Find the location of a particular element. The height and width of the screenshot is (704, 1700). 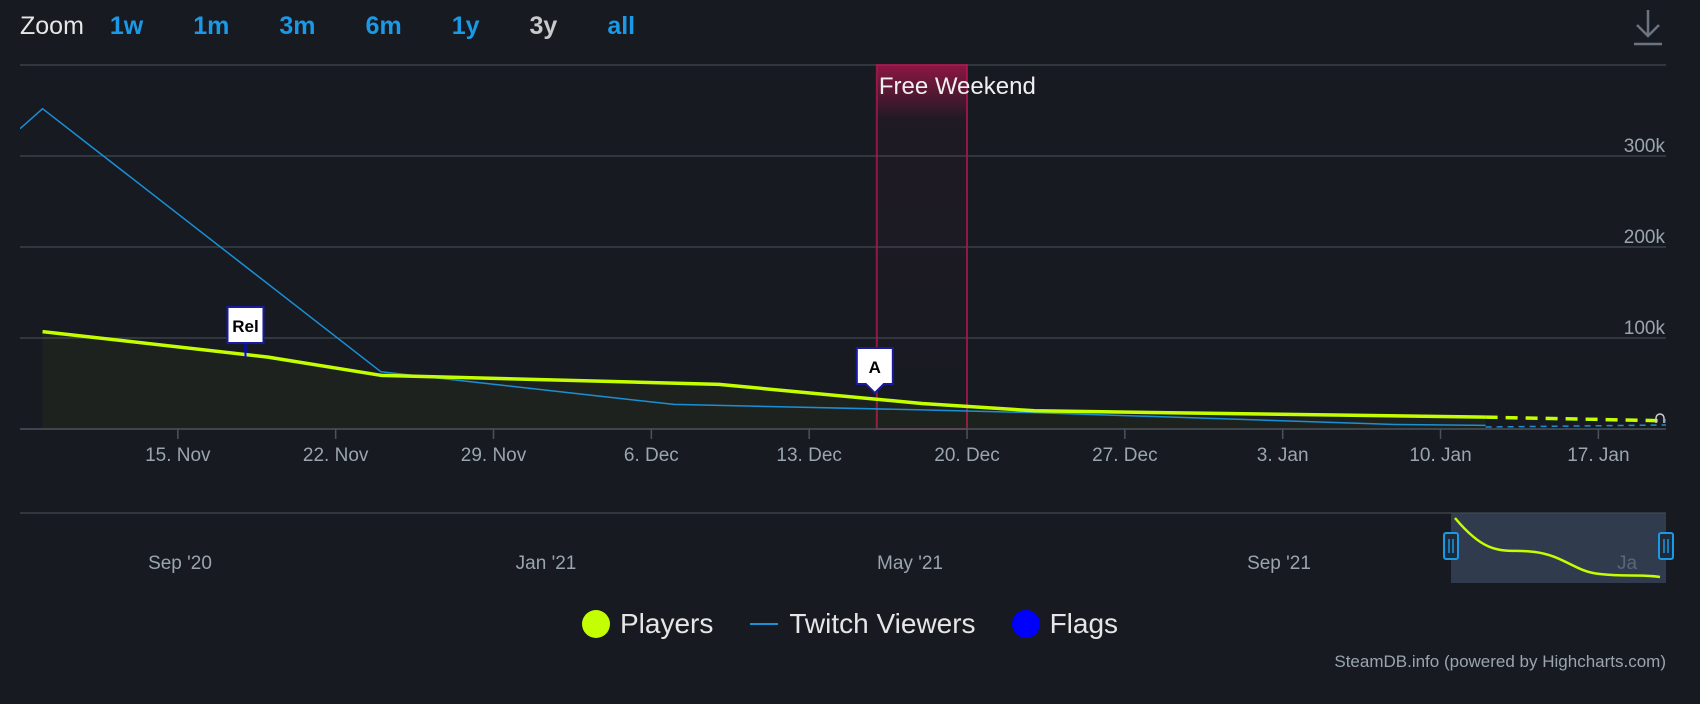

flag-rel-box is located at coordinates (245, 325).